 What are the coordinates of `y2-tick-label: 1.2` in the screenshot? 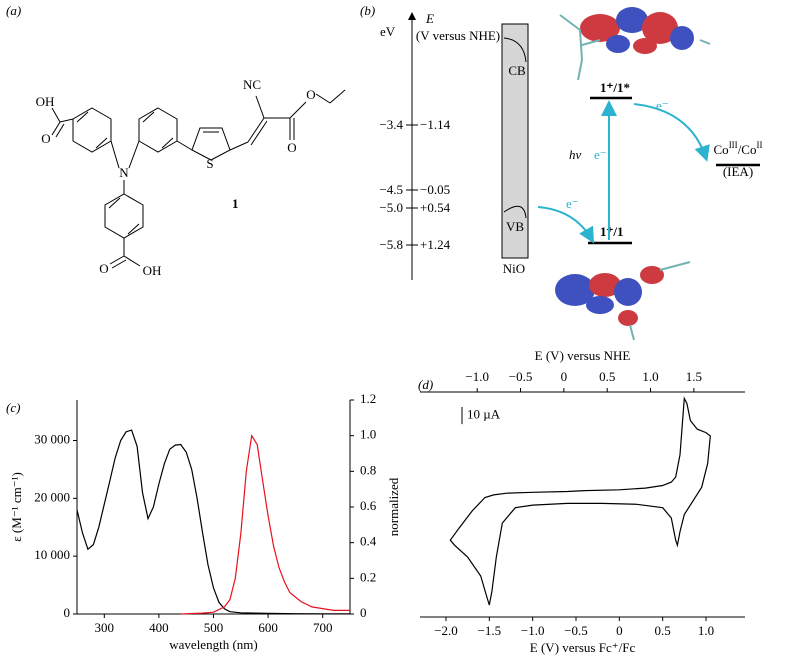 It's located at (368, 398).